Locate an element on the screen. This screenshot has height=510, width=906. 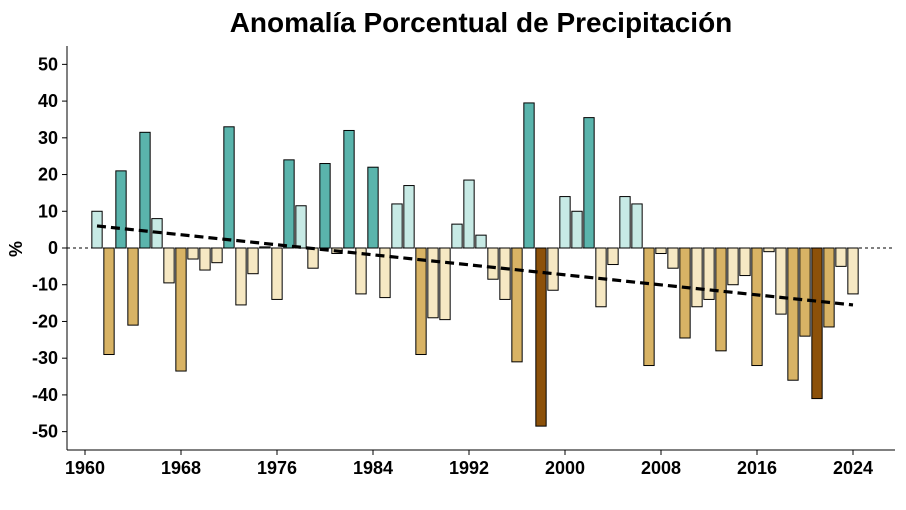
bar-2006 is located at coordinates (637, 226).